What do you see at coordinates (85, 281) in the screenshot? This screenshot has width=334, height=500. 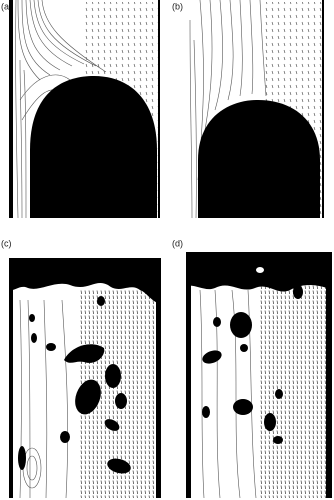 I see `fluid-region` at bounding box center [85, 281].